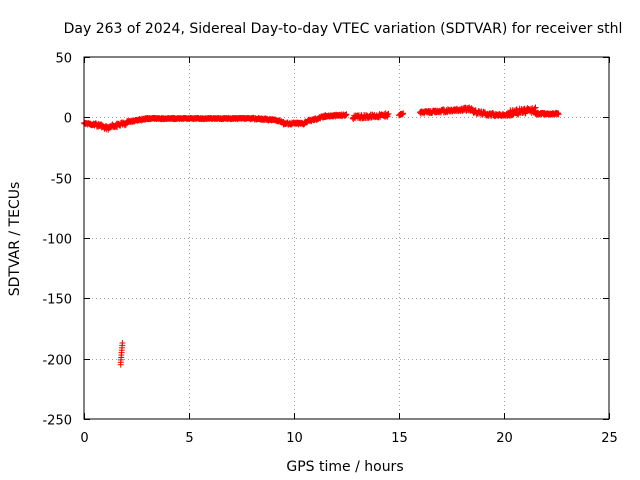  Describe the element at coordinates (61, 180) in the screenshot. I see `y-tick-label: -50` at that location.